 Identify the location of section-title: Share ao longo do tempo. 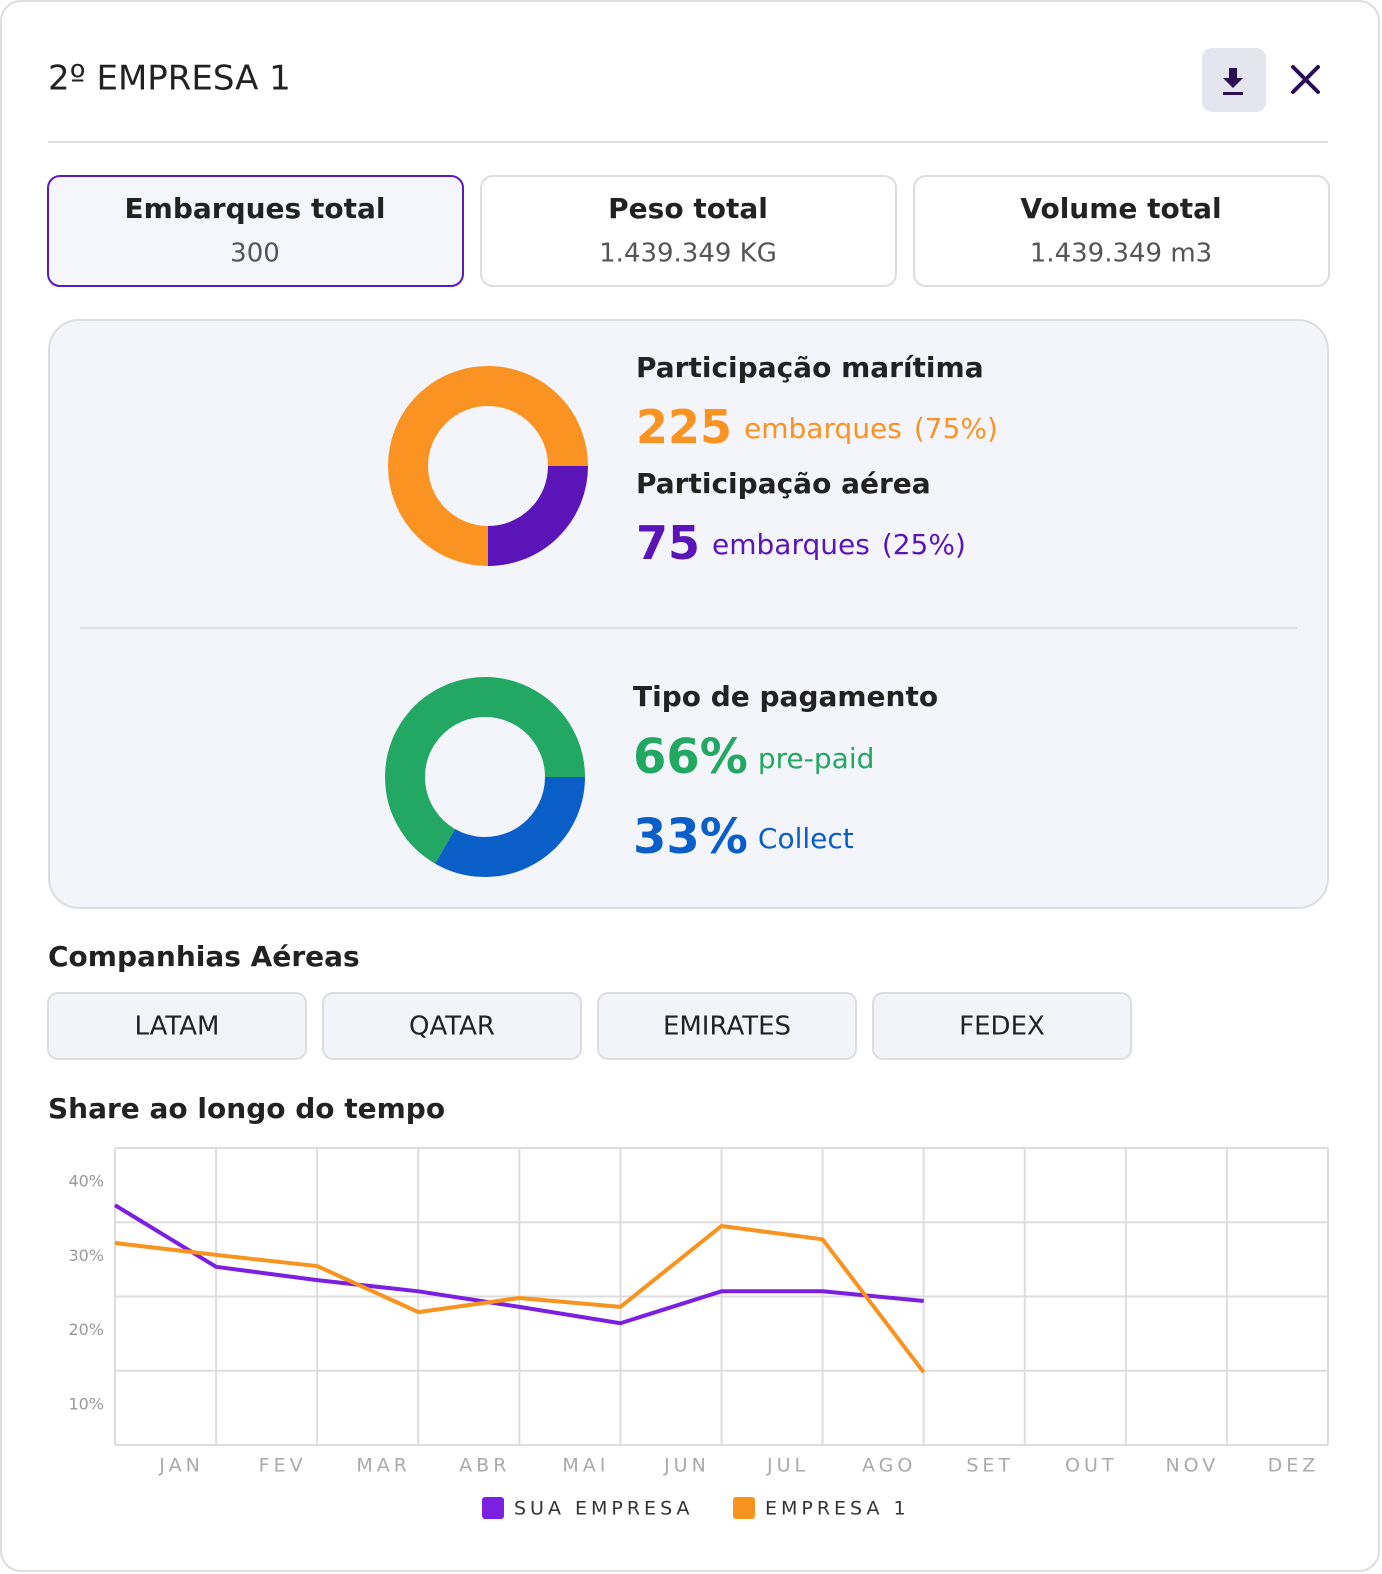
(246, 1108).